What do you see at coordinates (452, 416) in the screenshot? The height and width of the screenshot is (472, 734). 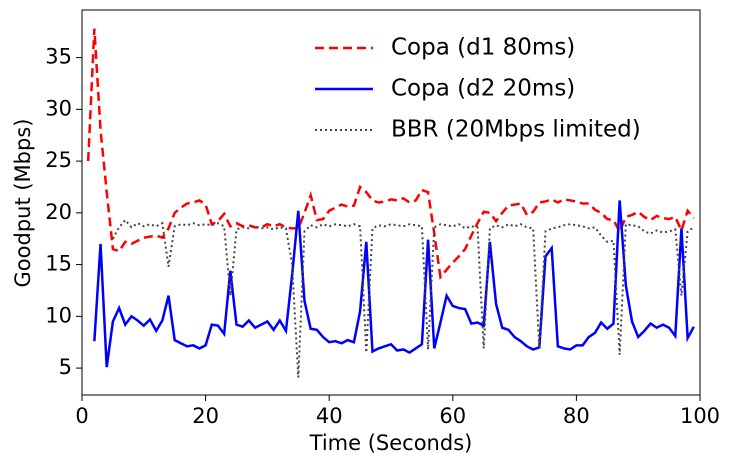 I see `x-tick-label: 60` at bounding box center [452, 416].